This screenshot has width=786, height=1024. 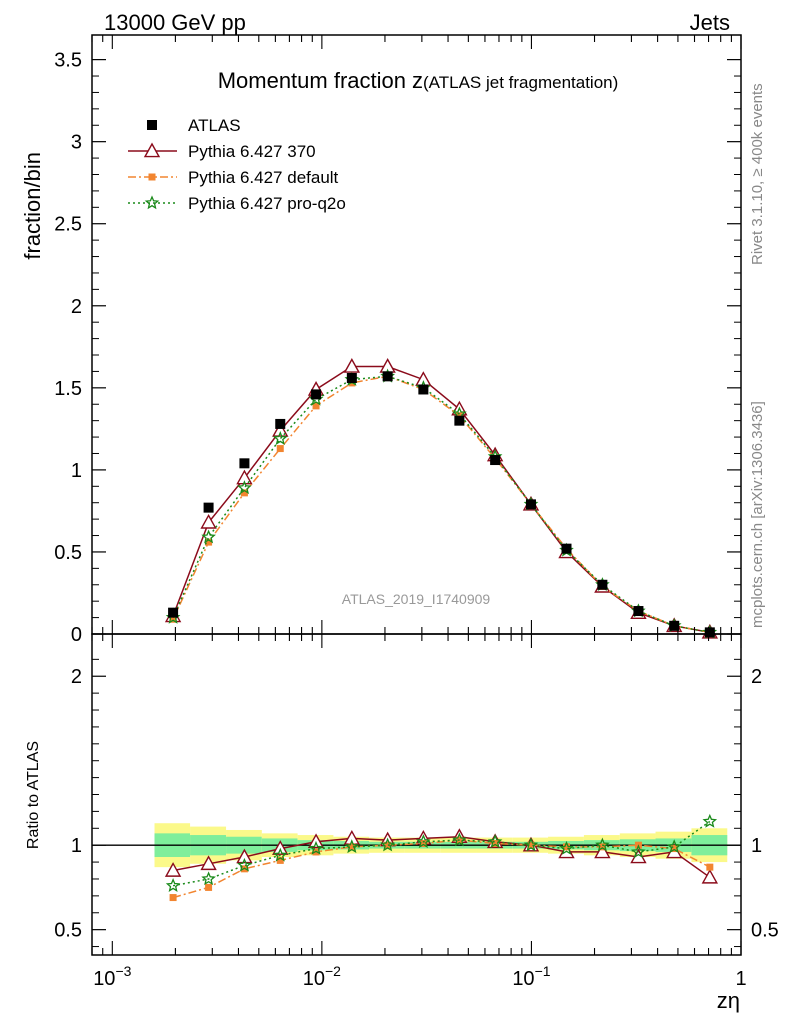 I want to click on ratio-y-tick-label: 0.5, so click(x=68, y=931).